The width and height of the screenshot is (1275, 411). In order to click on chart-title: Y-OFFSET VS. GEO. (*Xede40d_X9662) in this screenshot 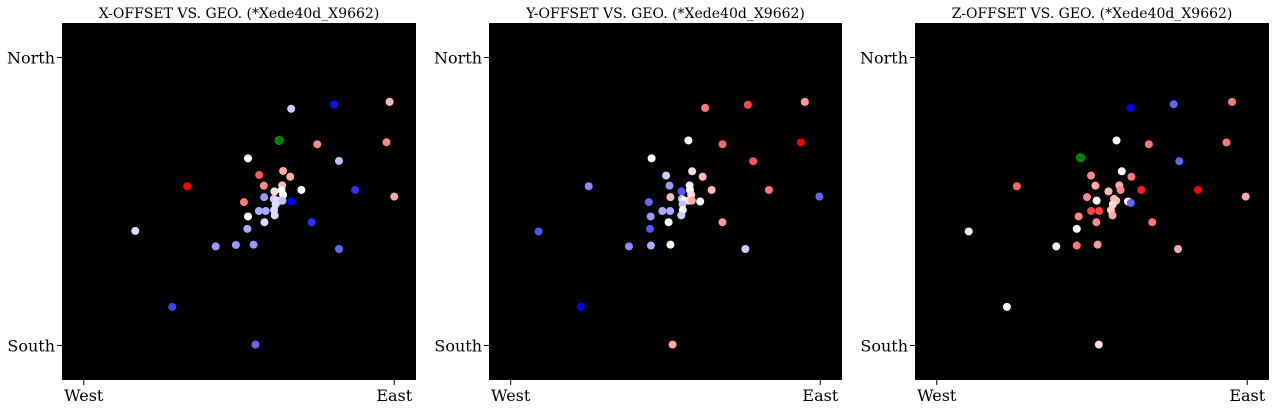, I will do `click(665, 14)`.